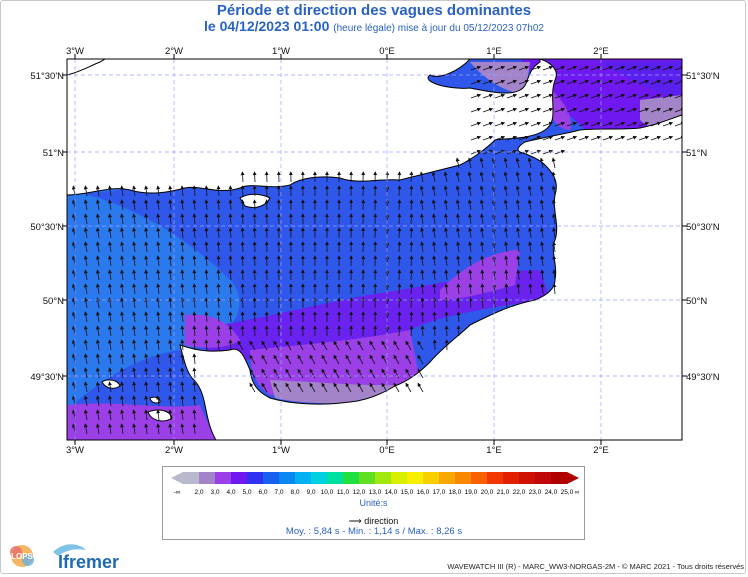 The width and height of the screenshot is (748, 577). I want to click on lon-top-0e: 0°E, so click(386, 51).